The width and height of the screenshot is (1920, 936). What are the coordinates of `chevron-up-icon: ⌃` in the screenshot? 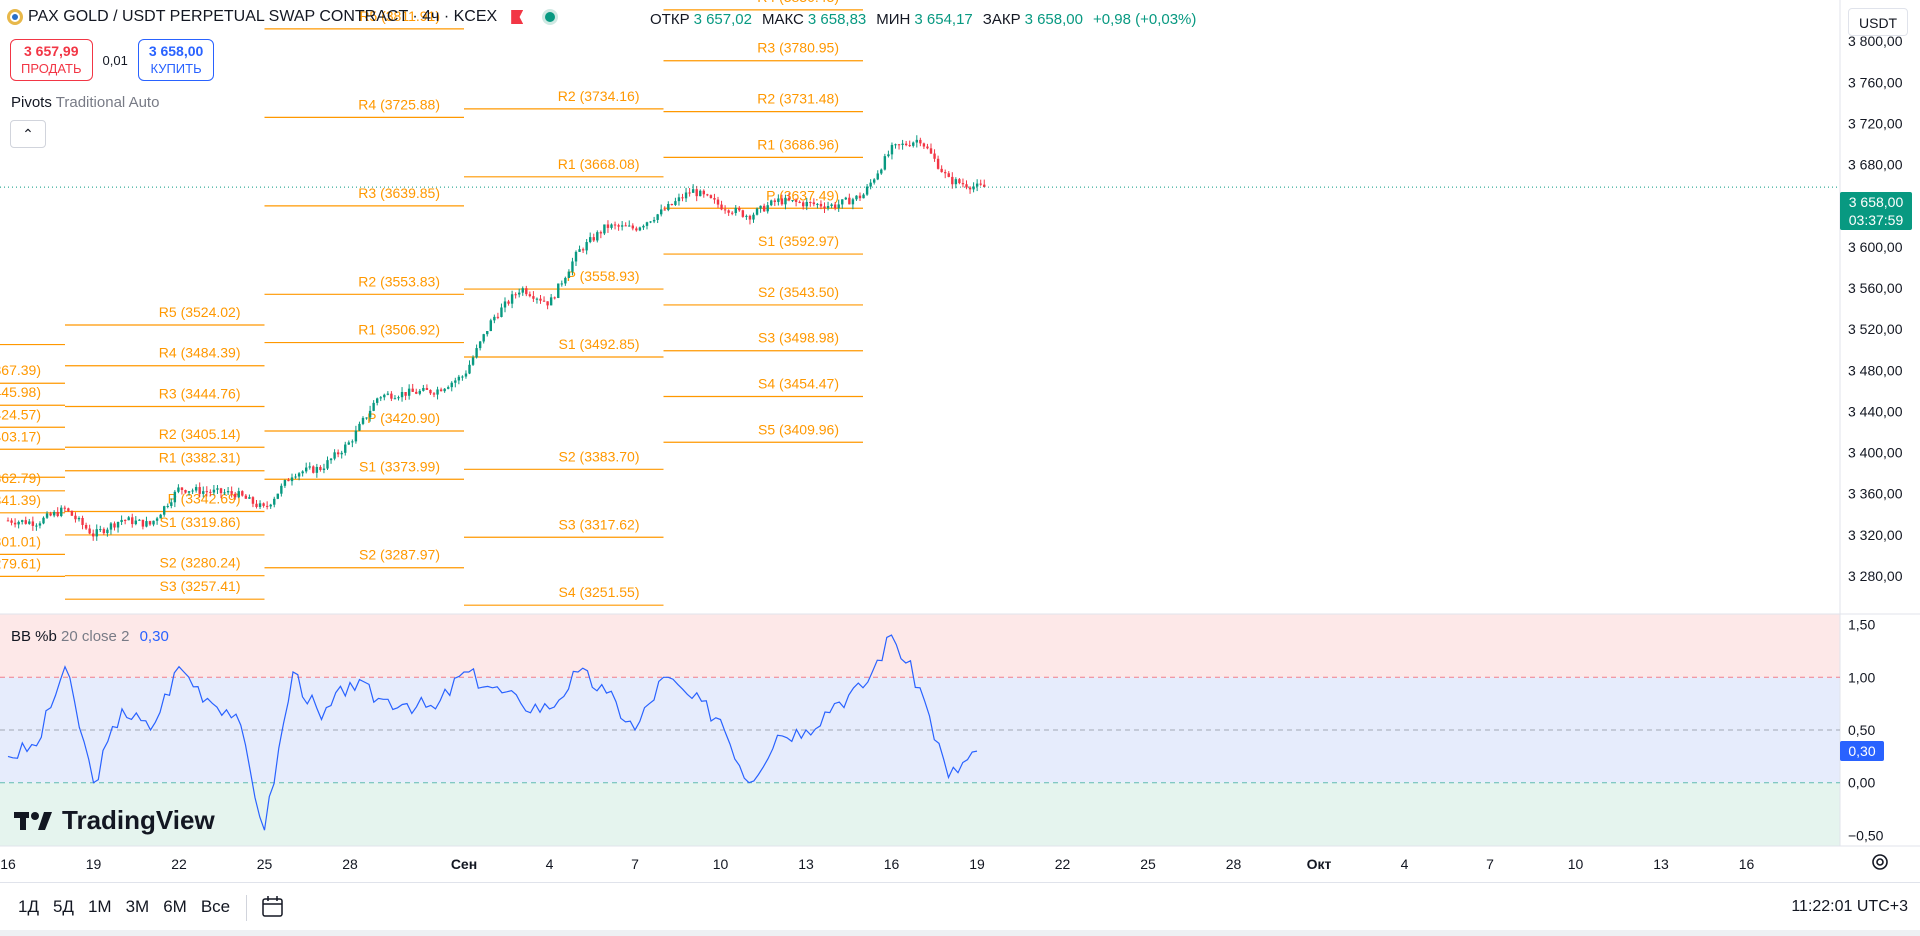 It's located at (28, 134).